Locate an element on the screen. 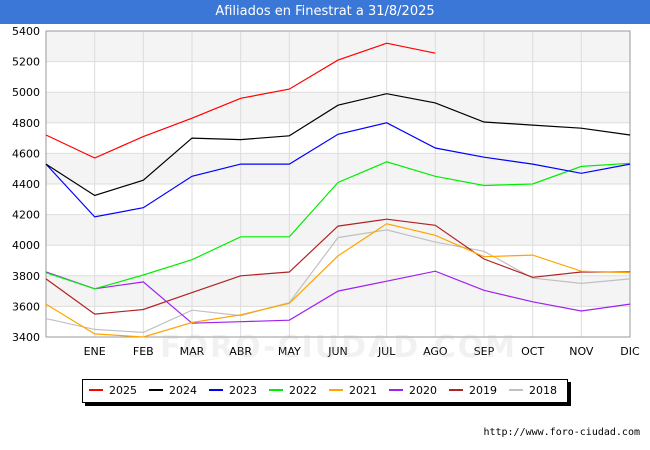  y-tick-label: 5000 is located at coordinates (26, 92).